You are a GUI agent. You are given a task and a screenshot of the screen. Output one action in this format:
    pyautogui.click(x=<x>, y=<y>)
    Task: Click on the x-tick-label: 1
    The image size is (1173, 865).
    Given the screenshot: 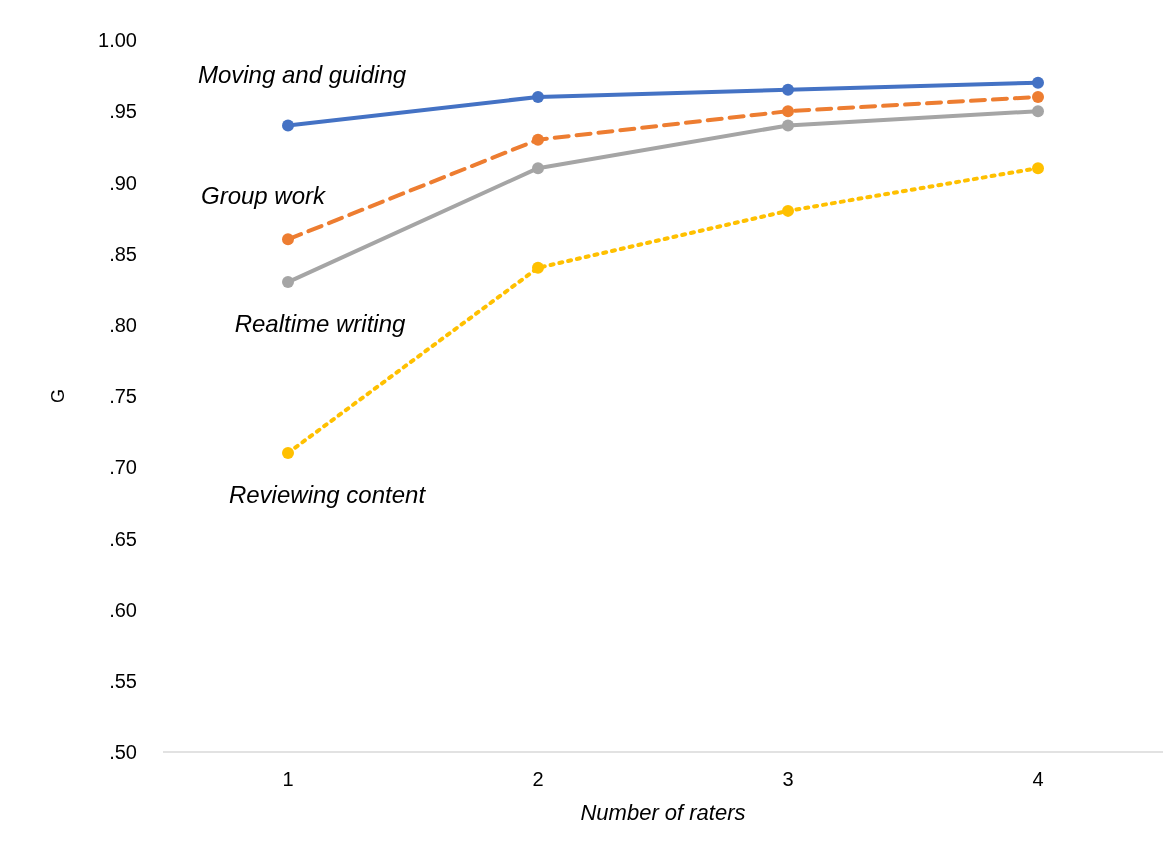 What is the action you would take?
    pyautogui.click(x=288, y=779)
    